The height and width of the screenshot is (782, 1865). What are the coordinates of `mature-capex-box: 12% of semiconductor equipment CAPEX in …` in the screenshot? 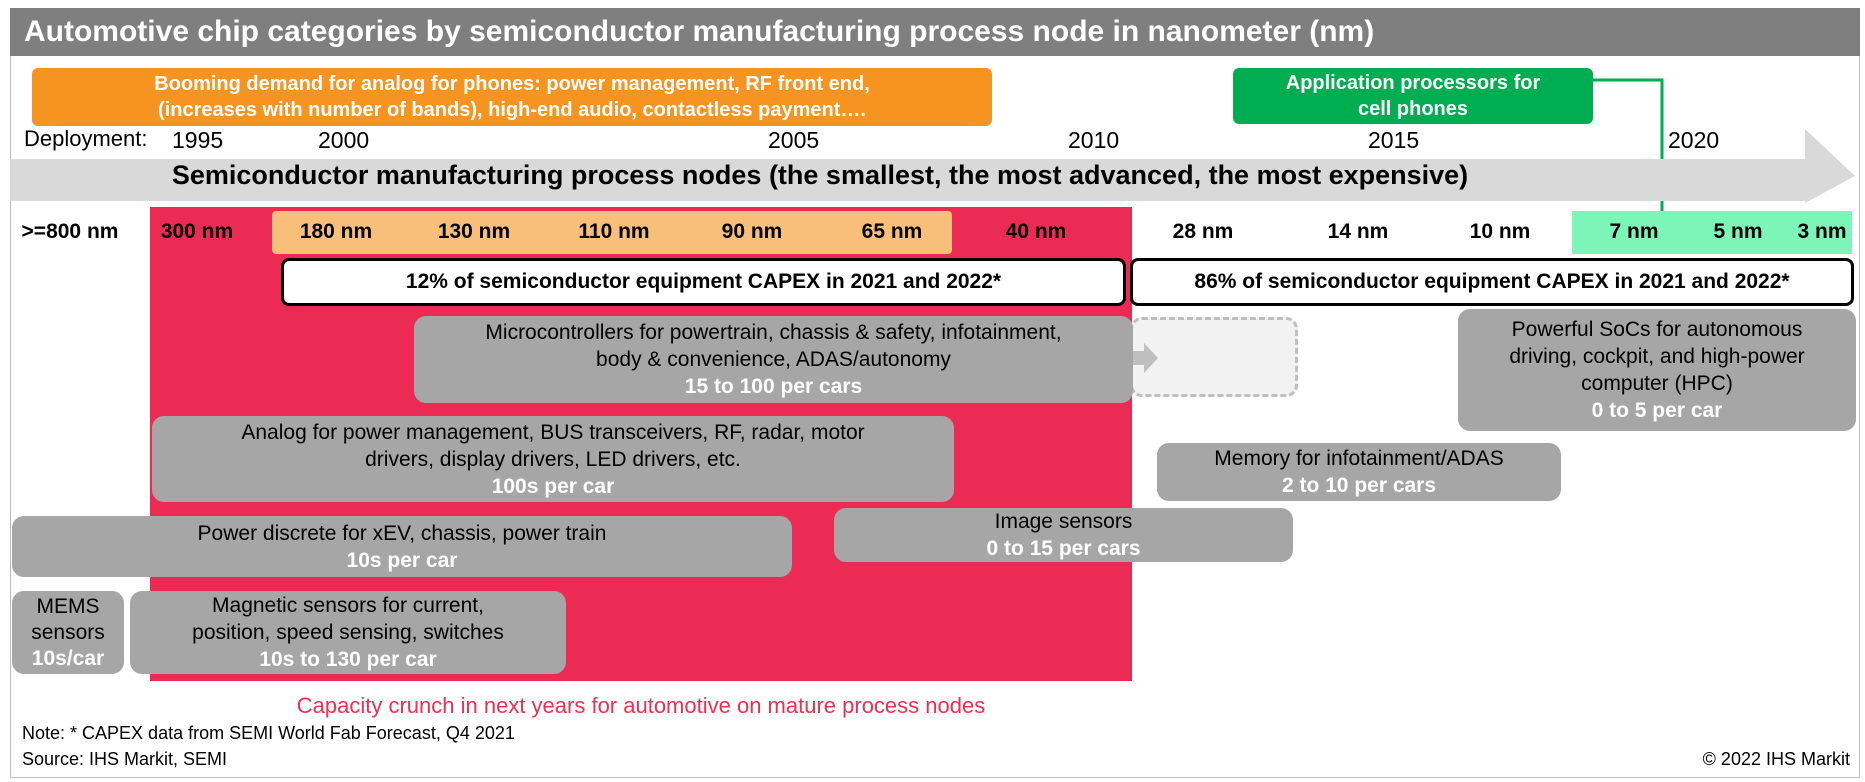 It's located at (703, 282).